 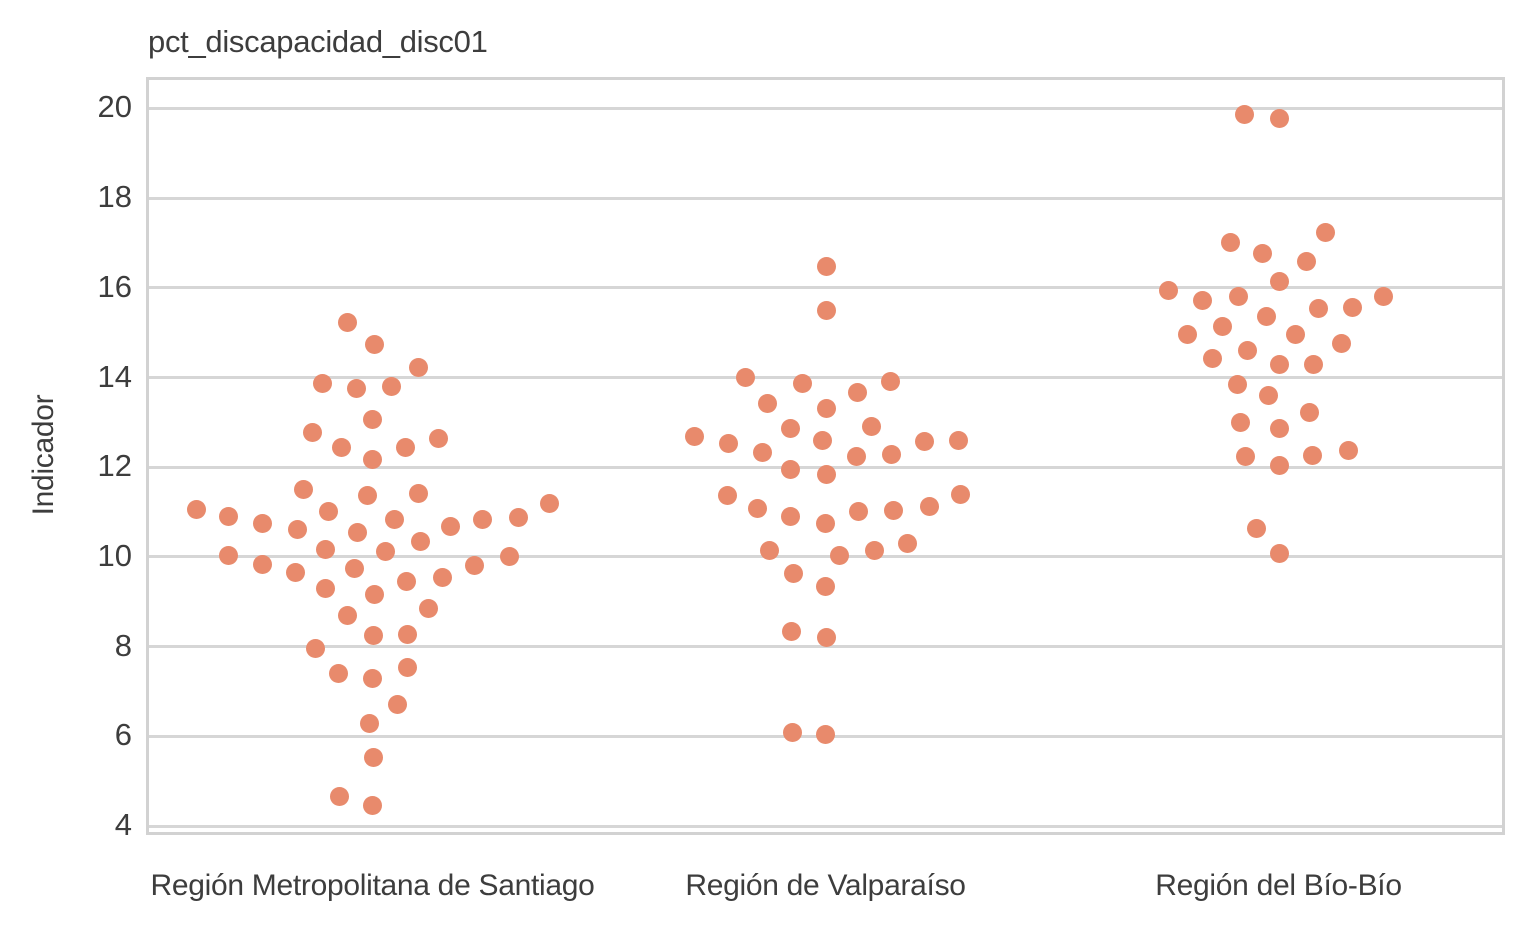 What do you see at coordinates (114, 466) in the screenshot?
I see `y-tick-label-12: 12` at bounding box center [114, 466].